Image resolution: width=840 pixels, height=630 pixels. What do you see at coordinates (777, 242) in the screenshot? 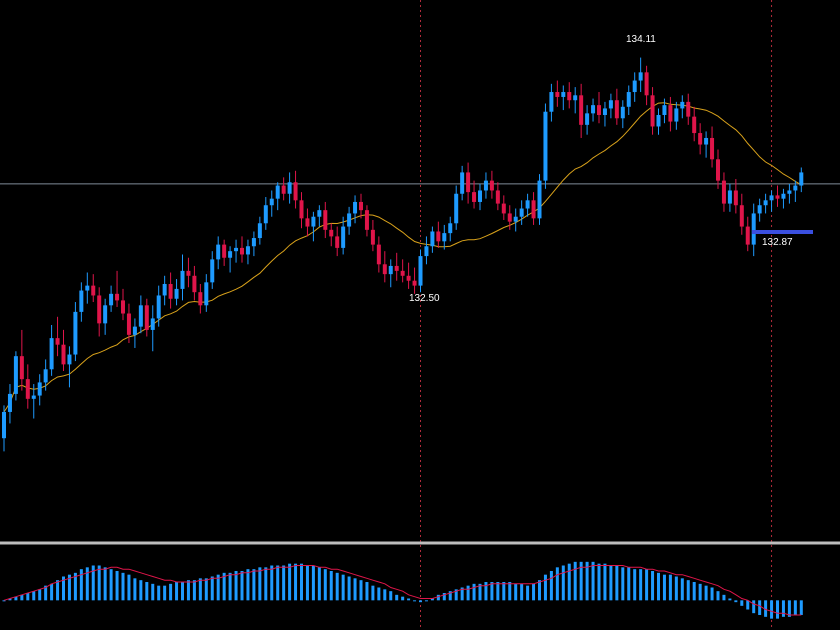
I see `recent-low-price-label: 132.87` at bounding box center [777, 242].